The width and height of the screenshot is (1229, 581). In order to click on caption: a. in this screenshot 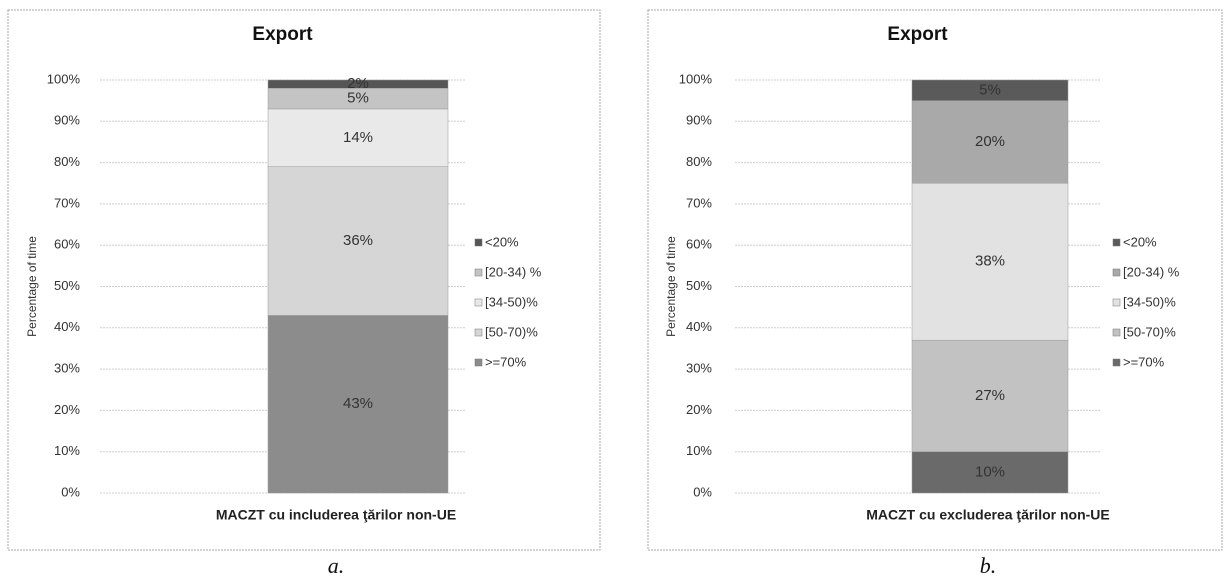, I will do `click(336, 565)`.